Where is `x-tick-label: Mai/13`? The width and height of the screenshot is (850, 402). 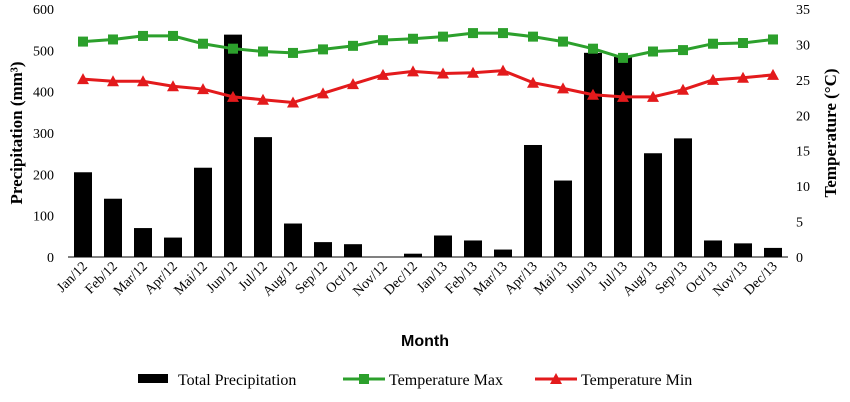 x-tick-label: Mai/13 is located at coordinates (551, 278).